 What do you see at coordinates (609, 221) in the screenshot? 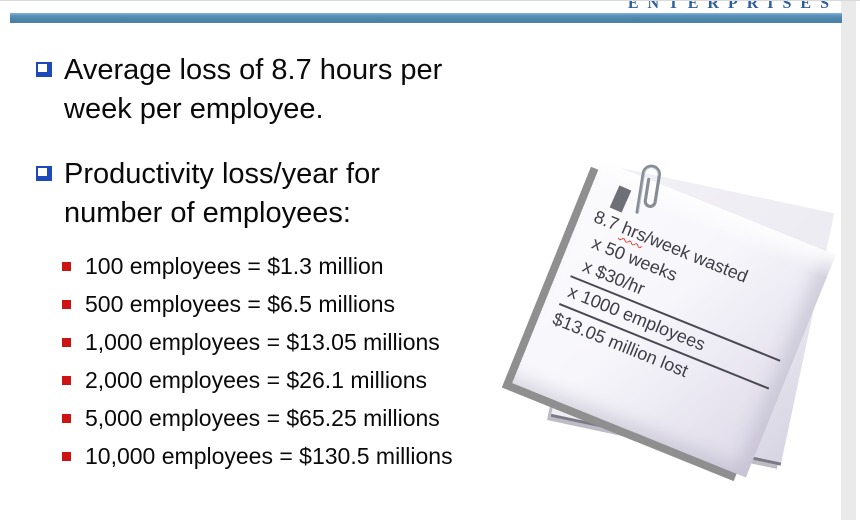
I see `note-line-text: 8.7` at bounding box center [609, 221].